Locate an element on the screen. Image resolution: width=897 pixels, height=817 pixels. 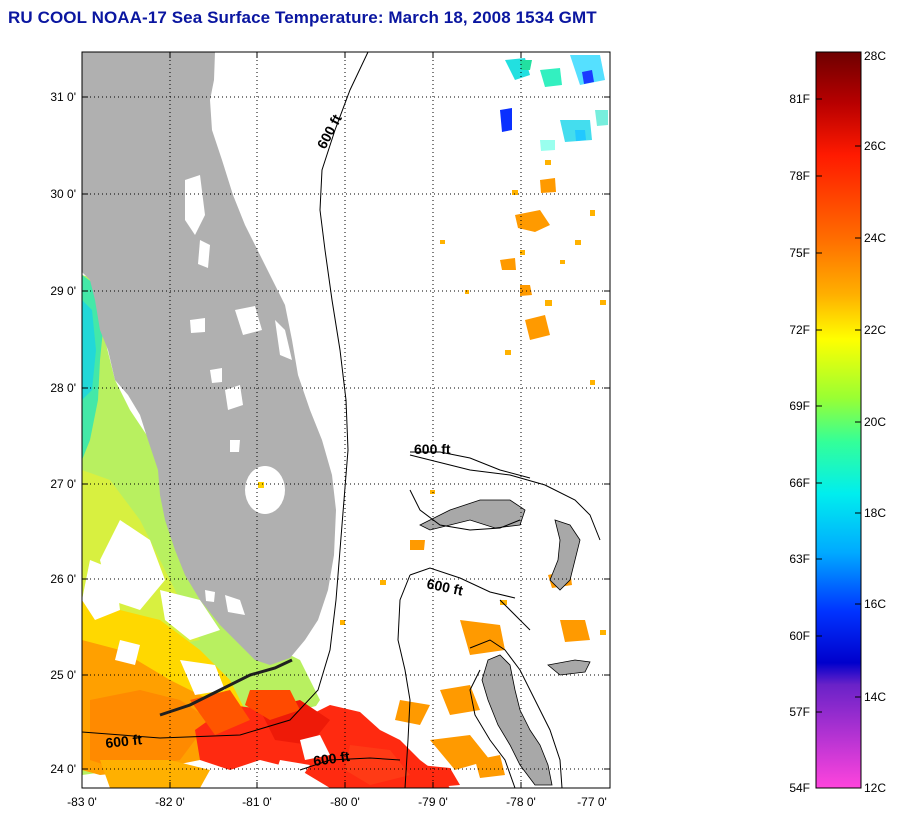
colorbar-f-label: 66F is located at coordinates (799, 483).